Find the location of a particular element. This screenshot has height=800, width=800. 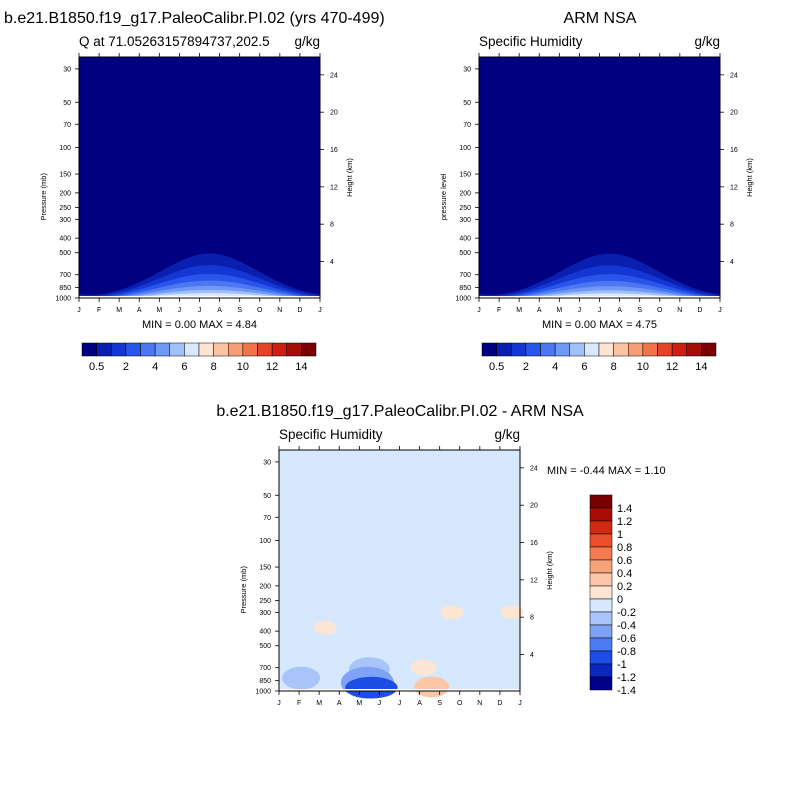

x-tick-label: N is located at coordinates (679, 310).